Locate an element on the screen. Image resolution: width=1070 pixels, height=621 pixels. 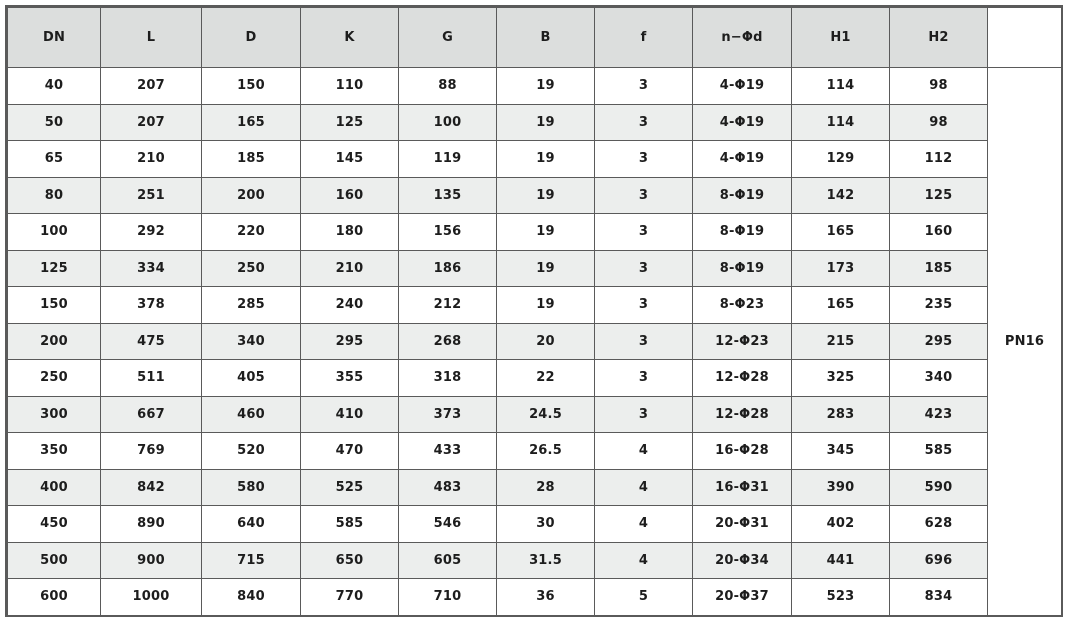
table-row: 50 207 165 125 100 19 3 4-Φ19 114 98 is located at coordinates (534, 122).